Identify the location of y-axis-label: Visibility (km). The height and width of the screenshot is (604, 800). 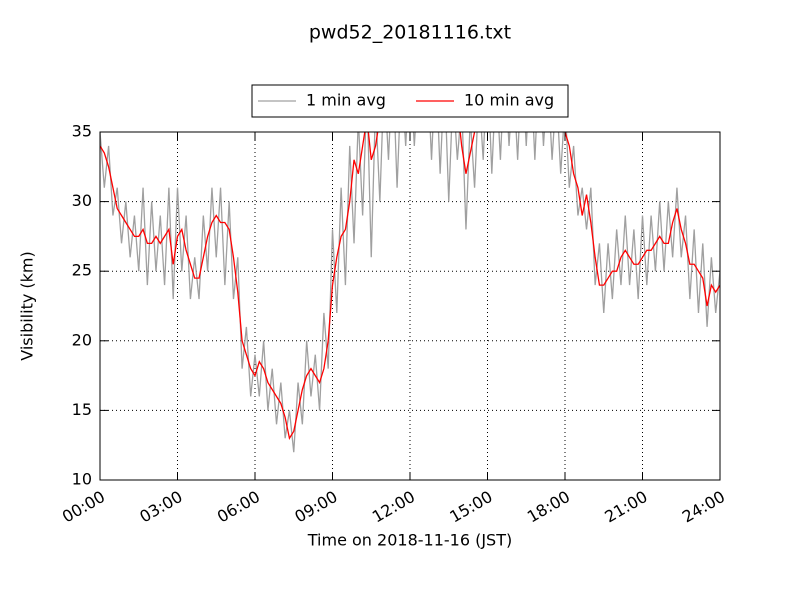
(27, 305).